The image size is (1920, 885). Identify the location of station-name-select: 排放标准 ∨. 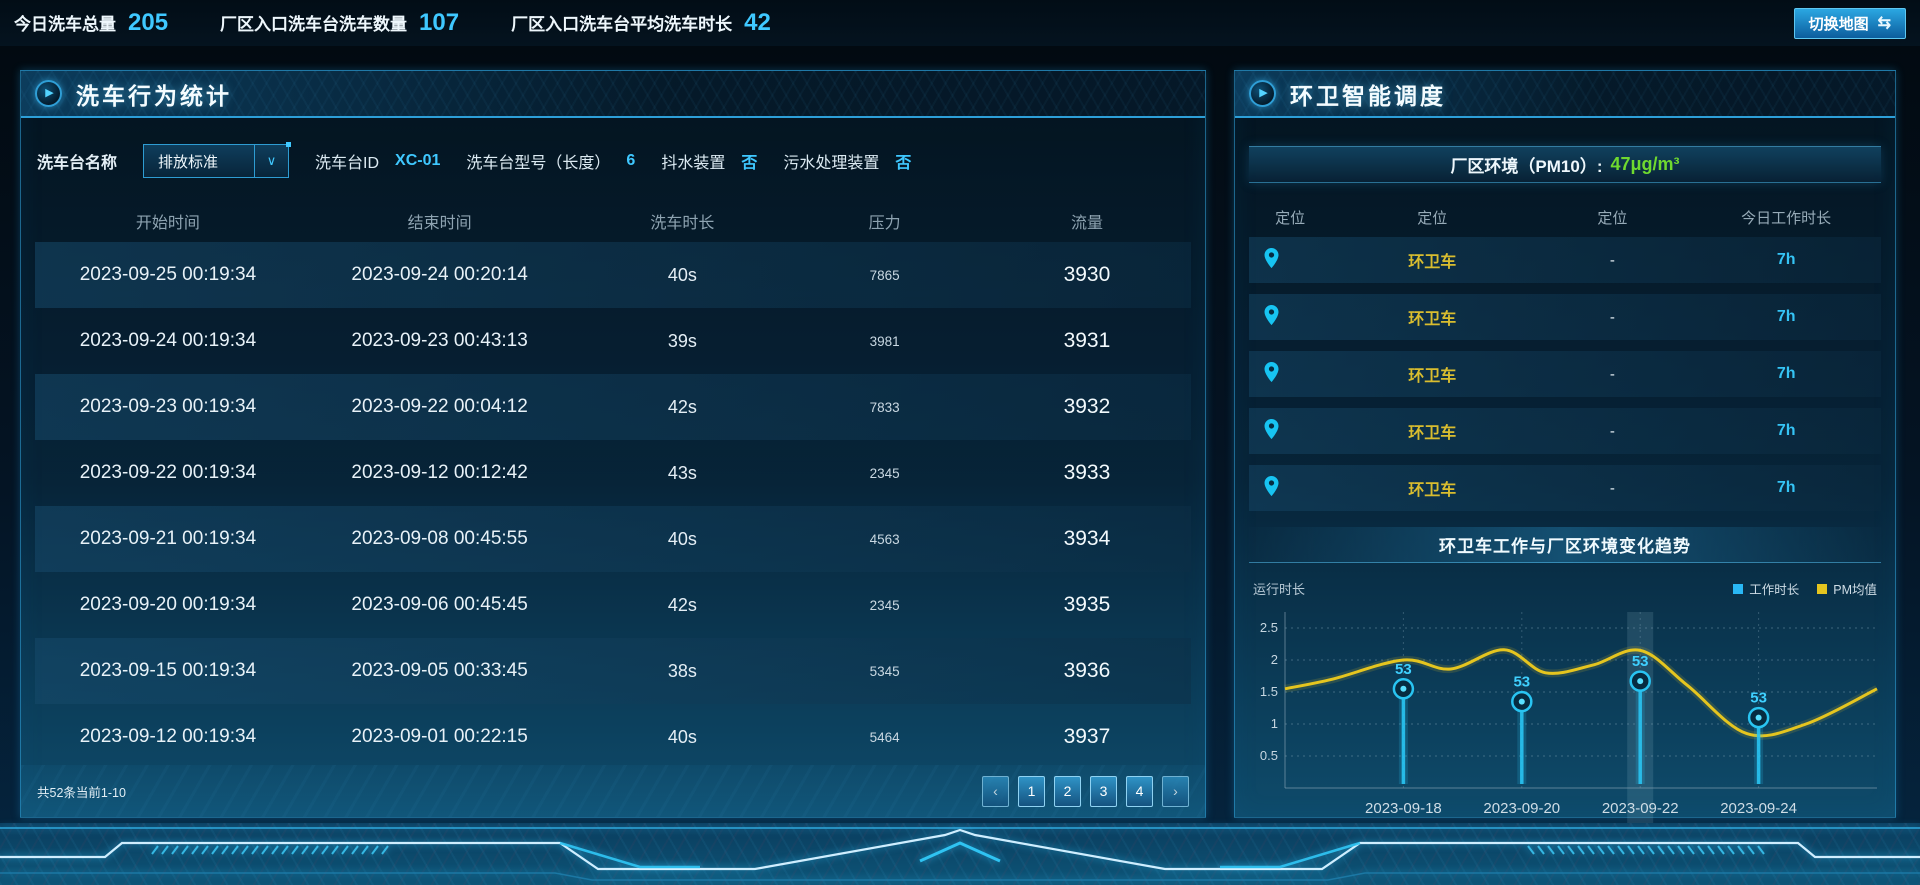
(217, 160).